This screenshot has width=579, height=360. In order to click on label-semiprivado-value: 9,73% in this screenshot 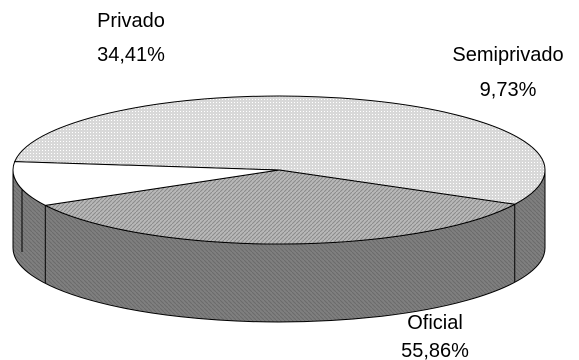, I will do `click(508, 90)`.